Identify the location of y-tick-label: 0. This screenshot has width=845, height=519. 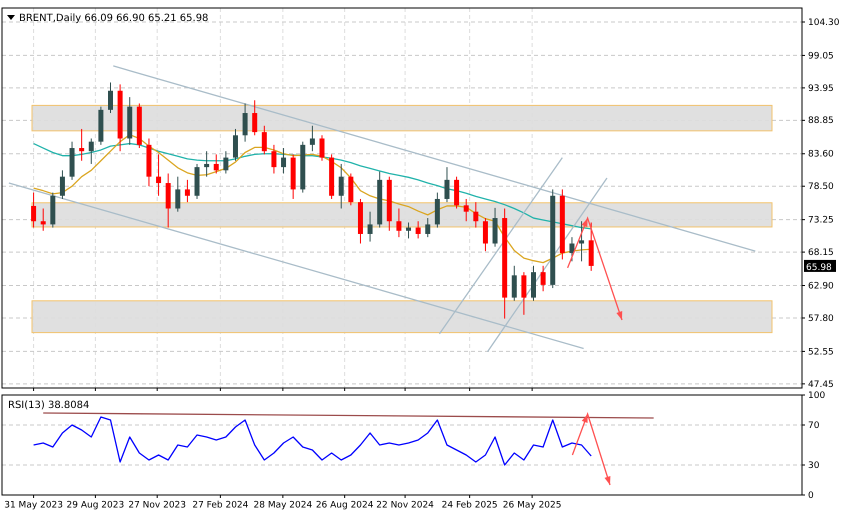
(811, 495).